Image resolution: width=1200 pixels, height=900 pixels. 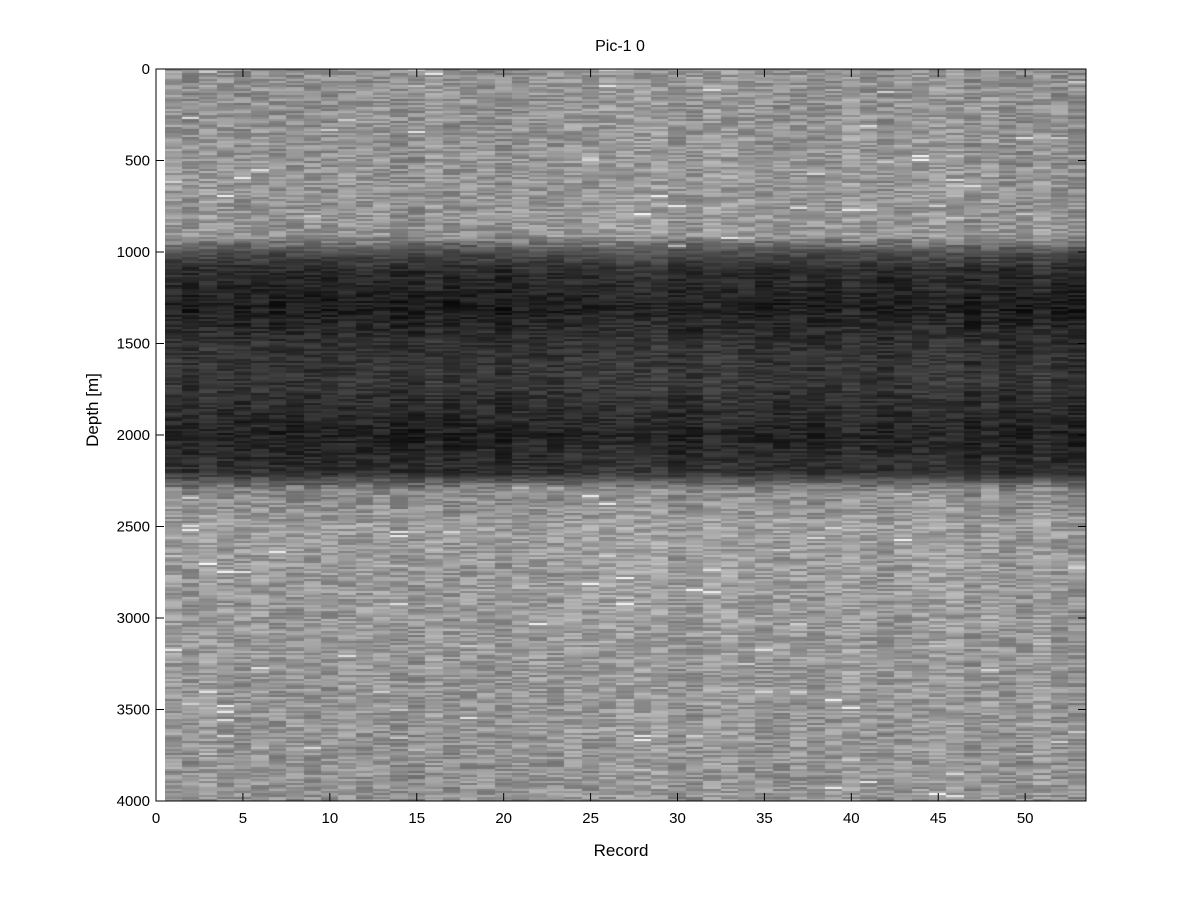 What do you see at coordinates (764, 818) in the screenshot?
I see `x-tick-label: 35` at bounding box center [764, 818].